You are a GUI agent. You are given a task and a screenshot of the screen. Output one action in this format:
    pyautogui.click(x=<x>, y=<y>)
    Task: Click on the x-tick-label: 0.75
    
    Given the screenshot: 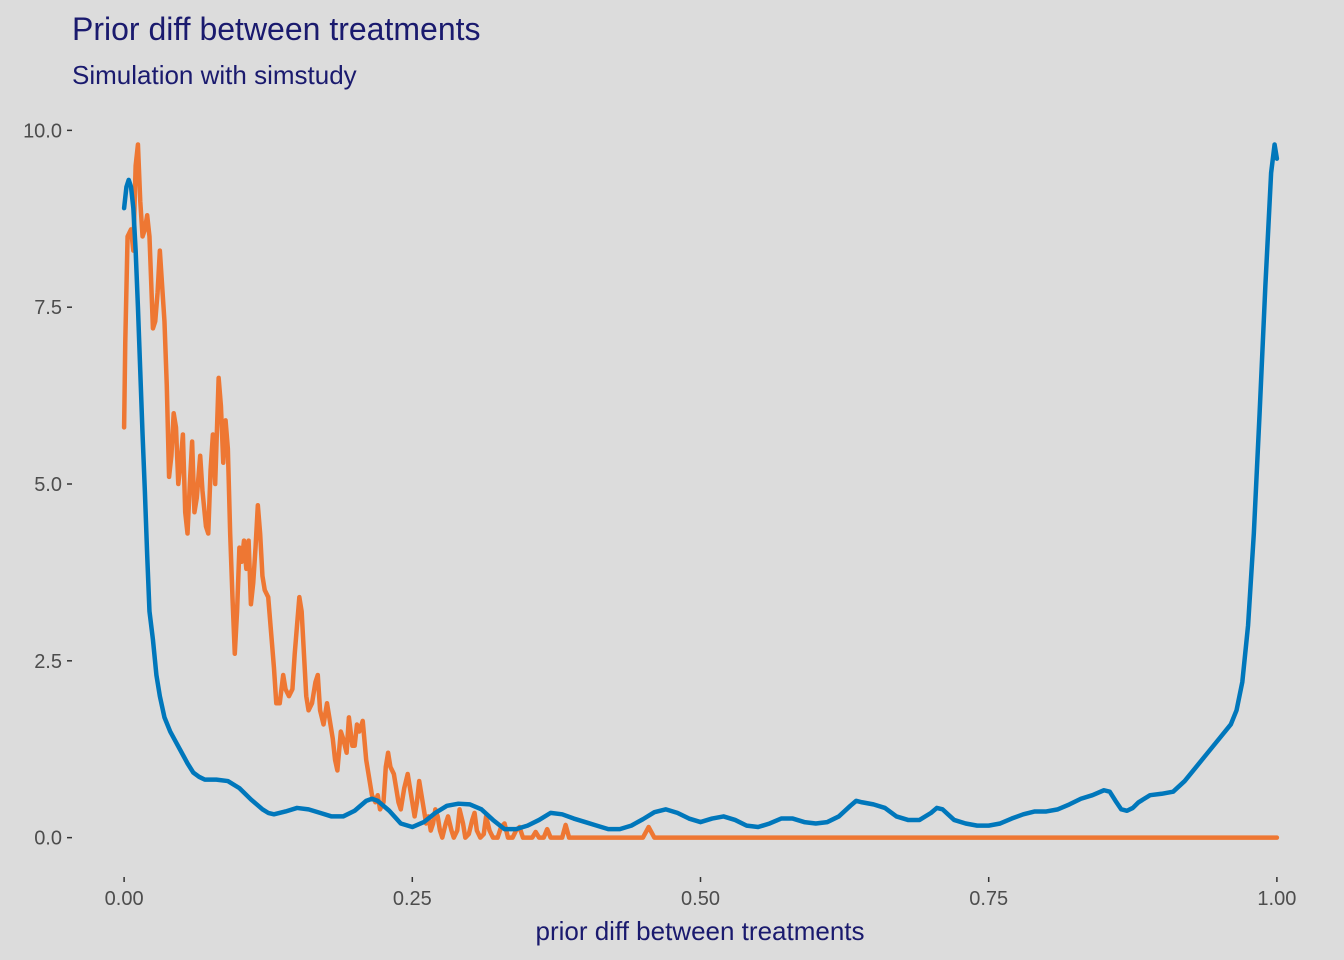 What is the action you would take?
    pyautogui.click(x=988, y=899)
    